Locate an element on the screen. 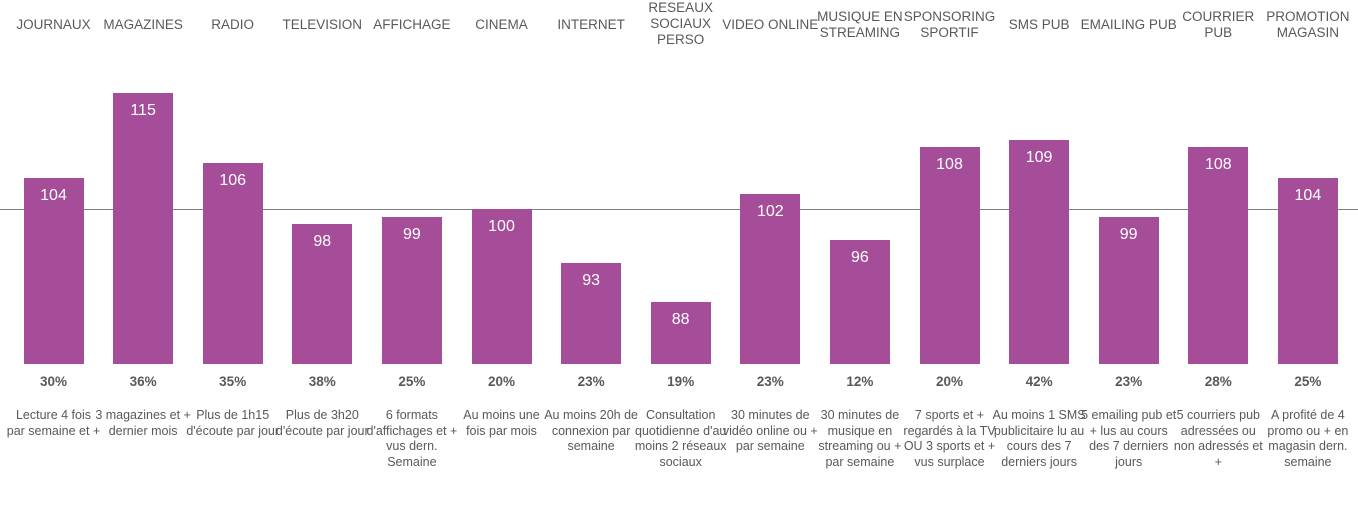  category-label: SPONSORING SPORTIF is located at coordinates (949, 24).